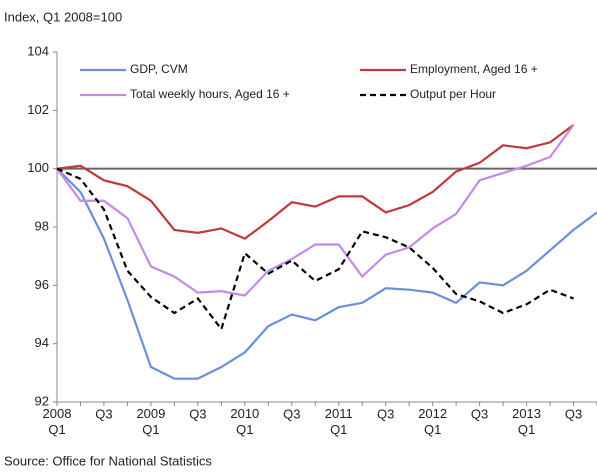  I want to click on y-tick-label: 92, so click(42, 400).